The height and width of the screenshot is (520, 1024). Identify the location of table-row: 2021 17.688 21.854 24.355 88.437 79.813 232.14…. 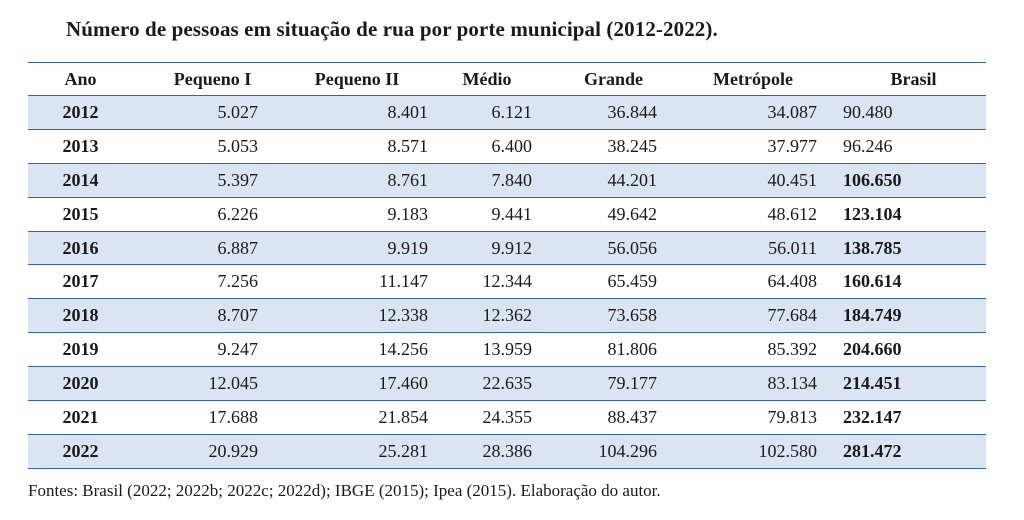
(507, 418).